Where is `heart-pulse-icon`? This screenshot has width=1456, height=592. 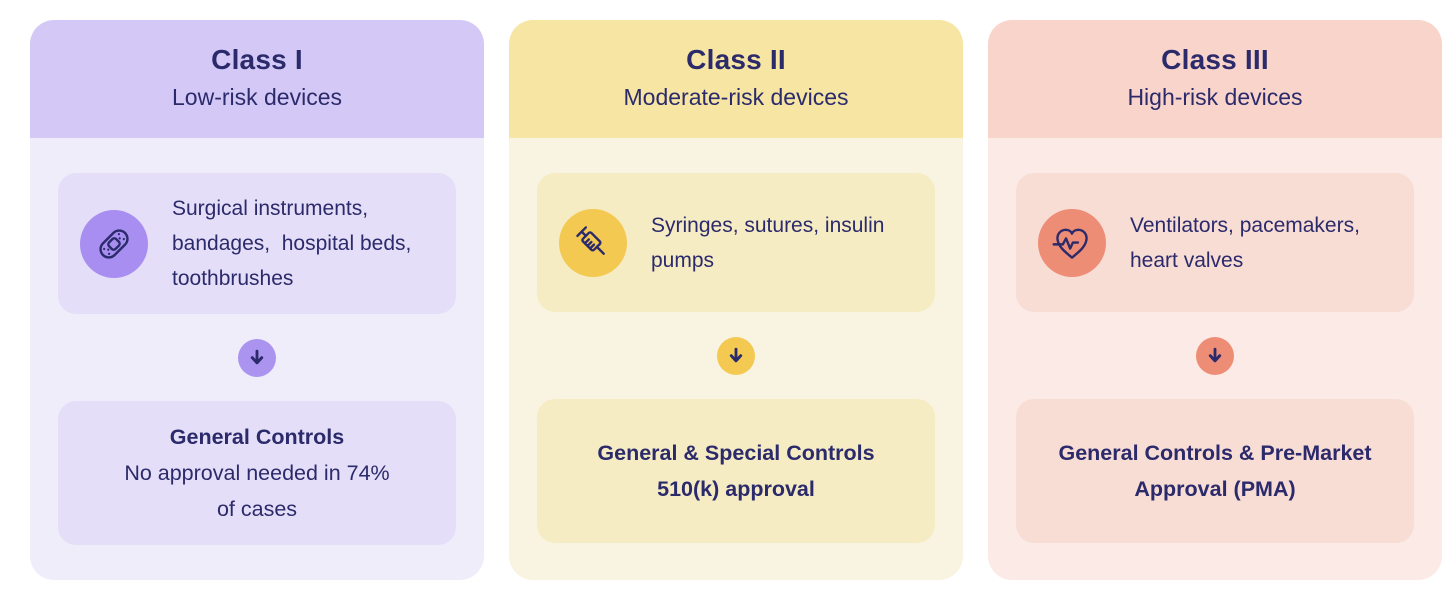 heart-pulse-icon is located at coordinates (1072, 242).